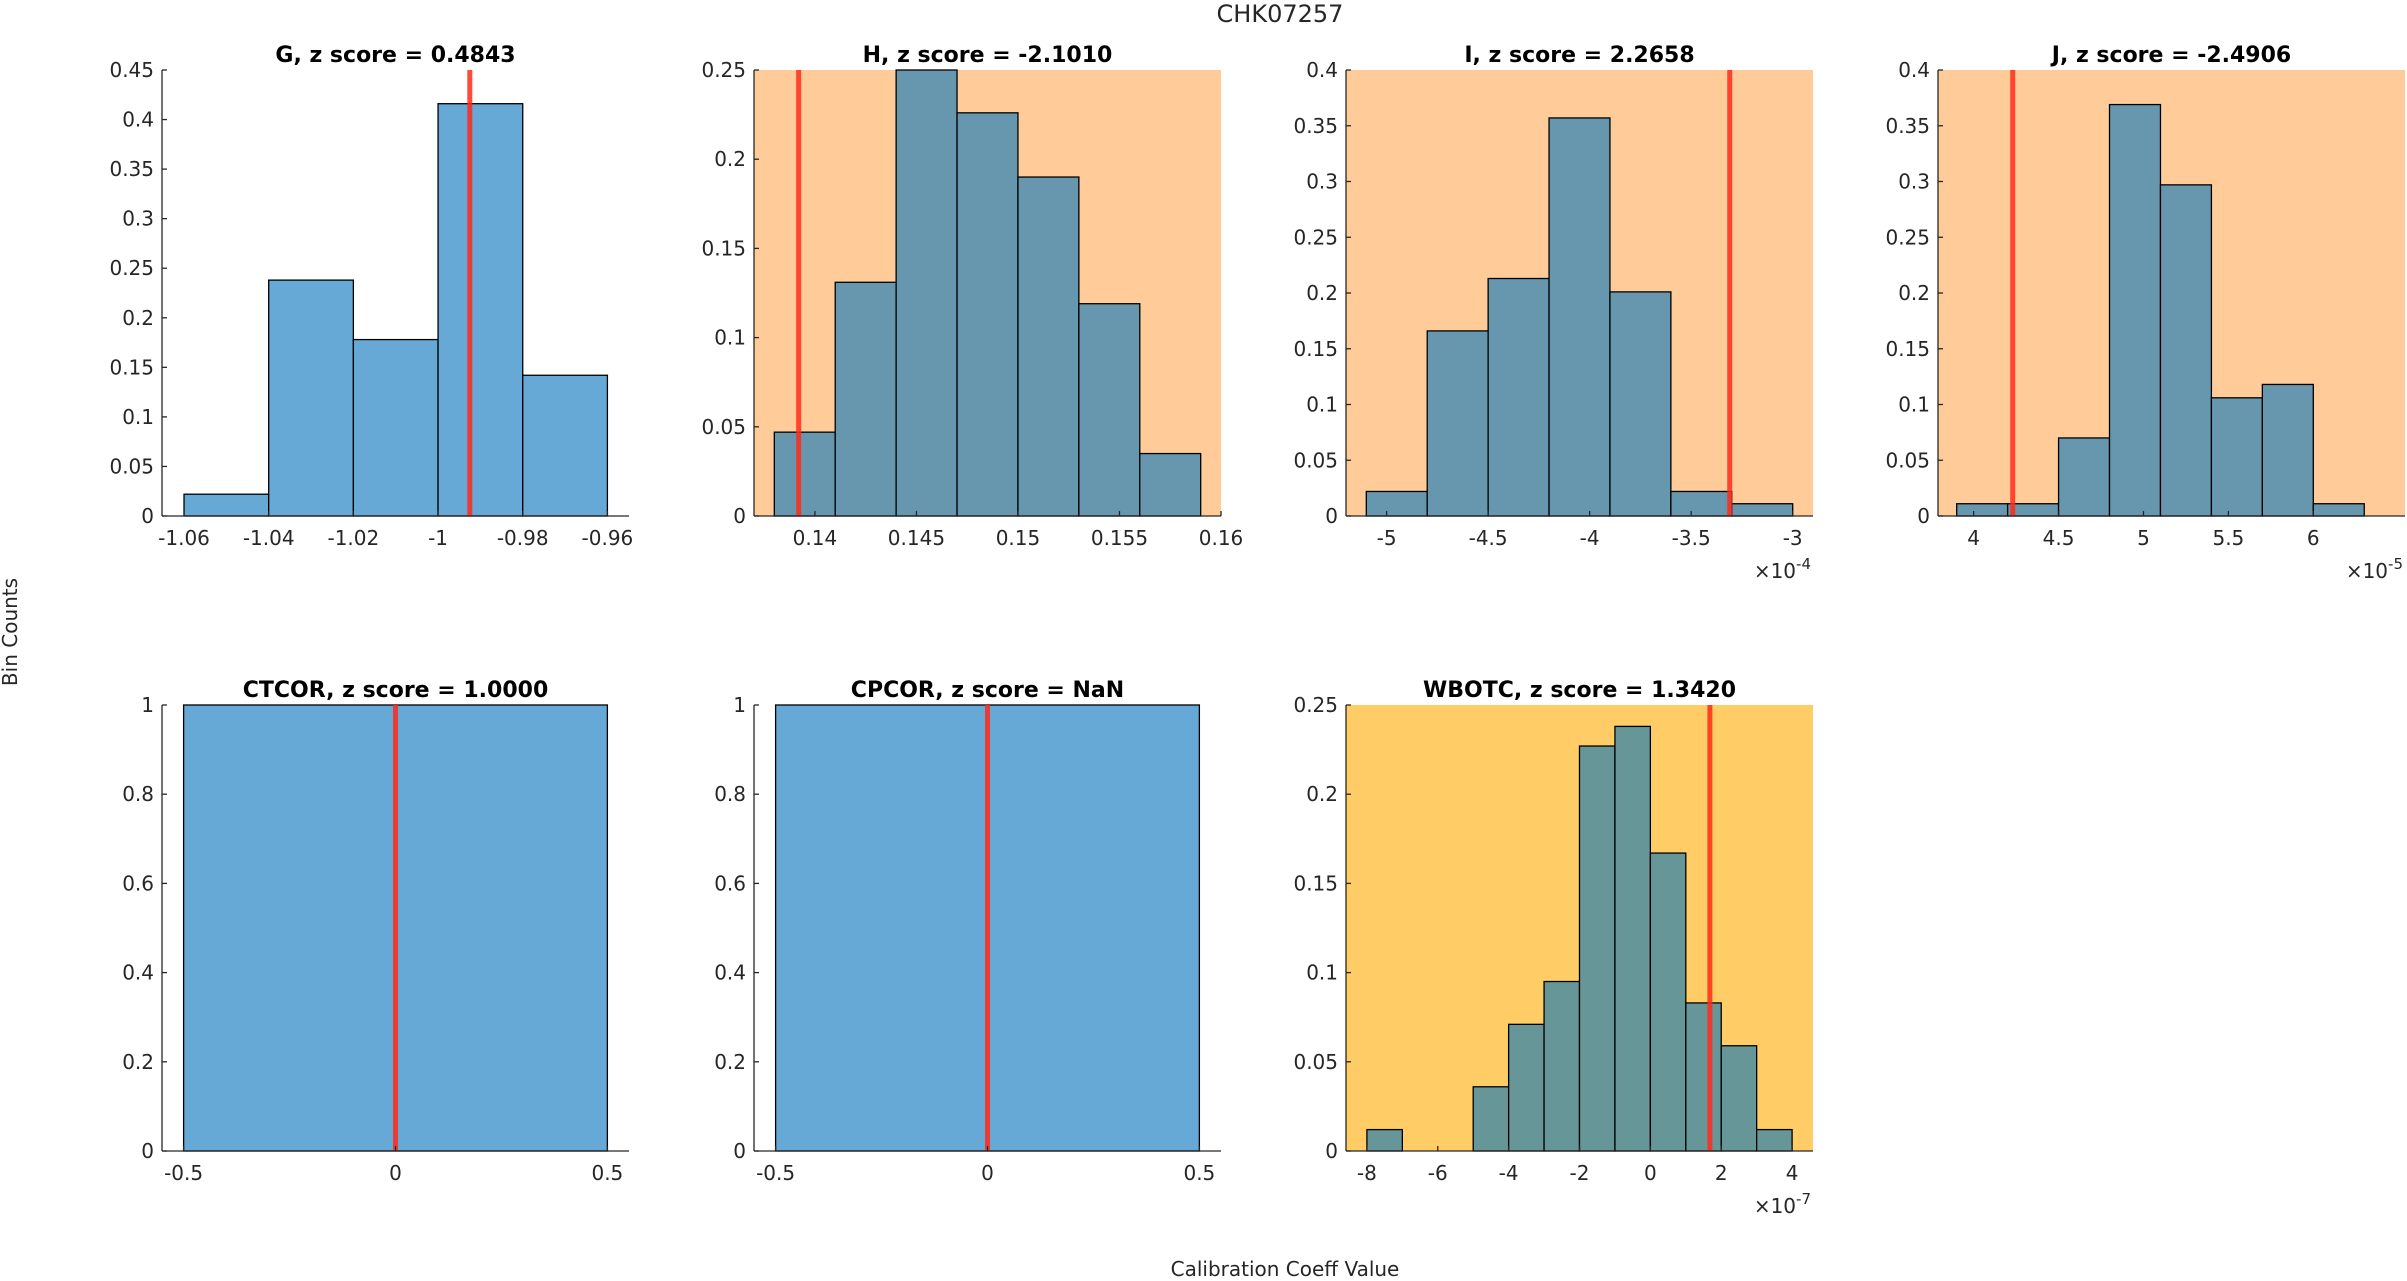  Describe the element at coordinates (2170, 55) in the screenshot. I see `subplot-title: J, z score = -2.4906` at that location.